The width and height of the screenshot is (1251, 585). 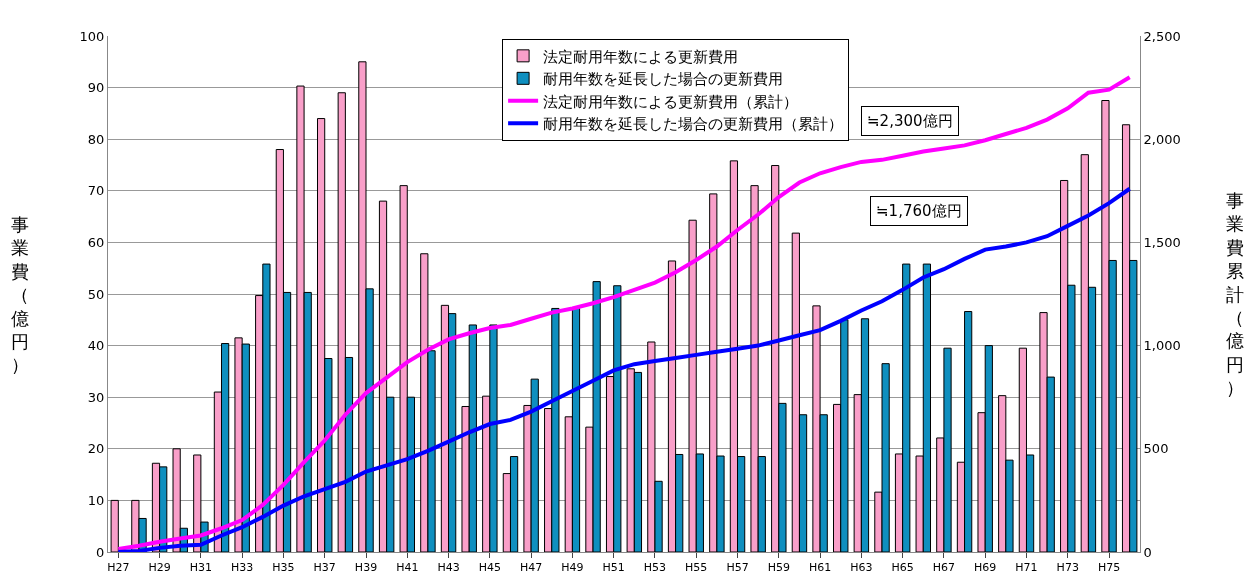 I want to click on x-tick-label: H55, so click(x=696, y=568).